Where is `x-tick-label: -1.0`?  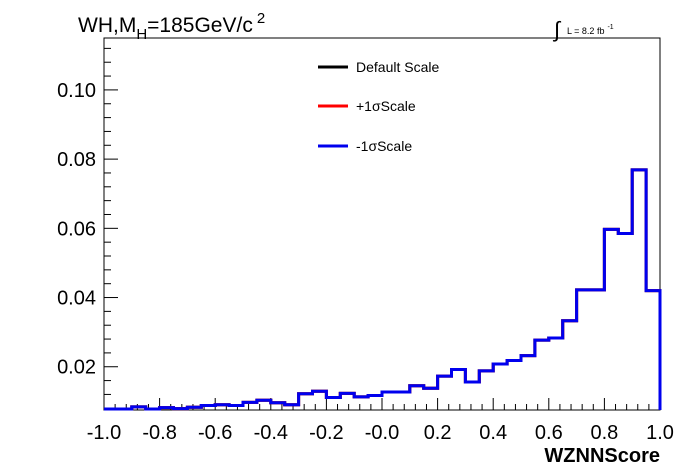 x-tick-label: -1.0 is located at coordinates (104, 433).